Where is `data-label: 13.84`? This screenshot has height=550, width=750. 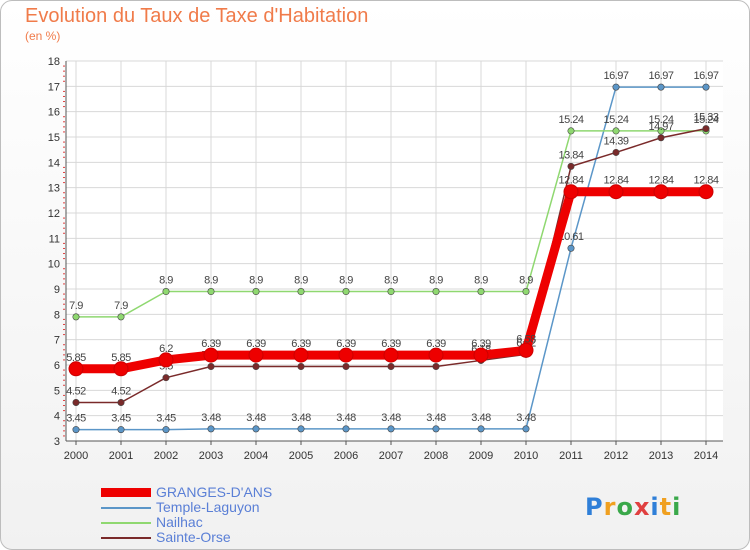 data-label: 13.84 is located at coordinates (570, 155).